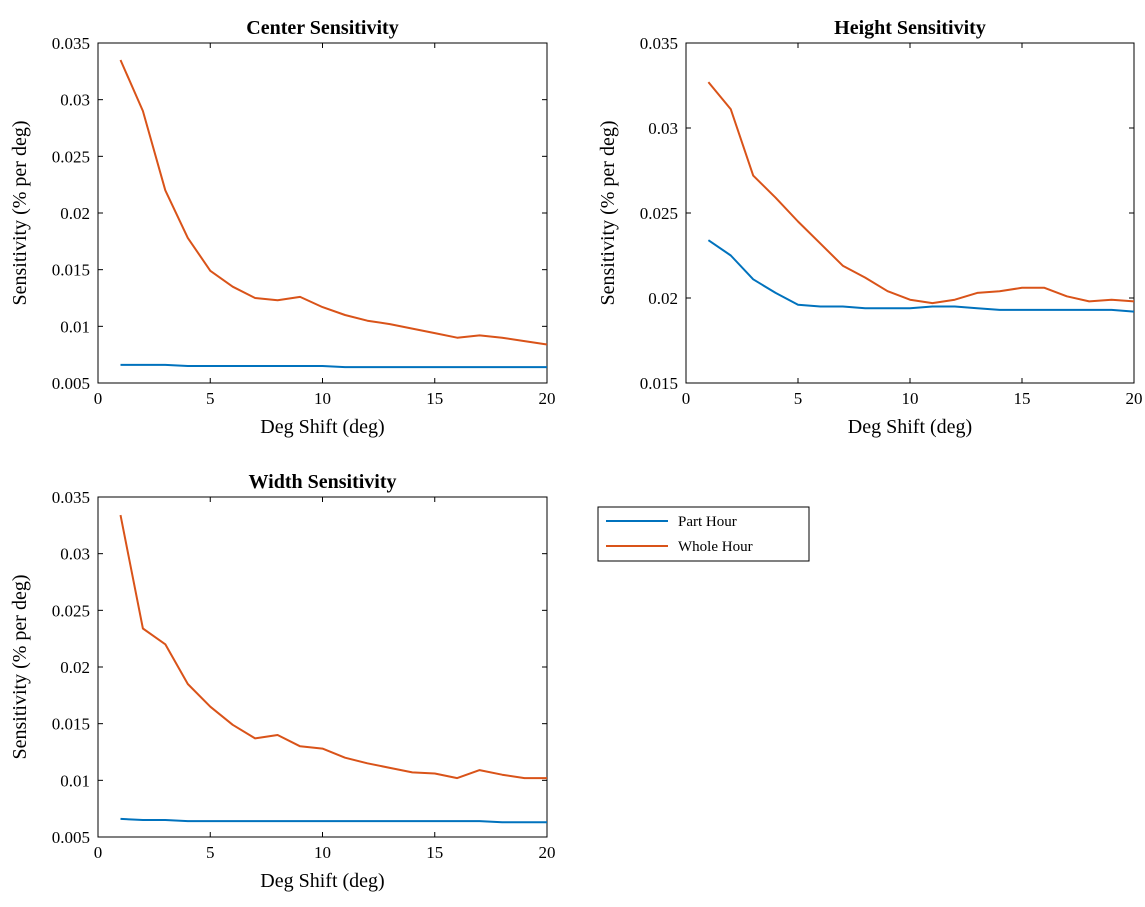 Image resolution: width=1145 pixels, height=907 pixels. What do you see at coordinates (210, 398) in the screenshot?
I see `center-xtick-label: 5` at bounding box center [210, 398].